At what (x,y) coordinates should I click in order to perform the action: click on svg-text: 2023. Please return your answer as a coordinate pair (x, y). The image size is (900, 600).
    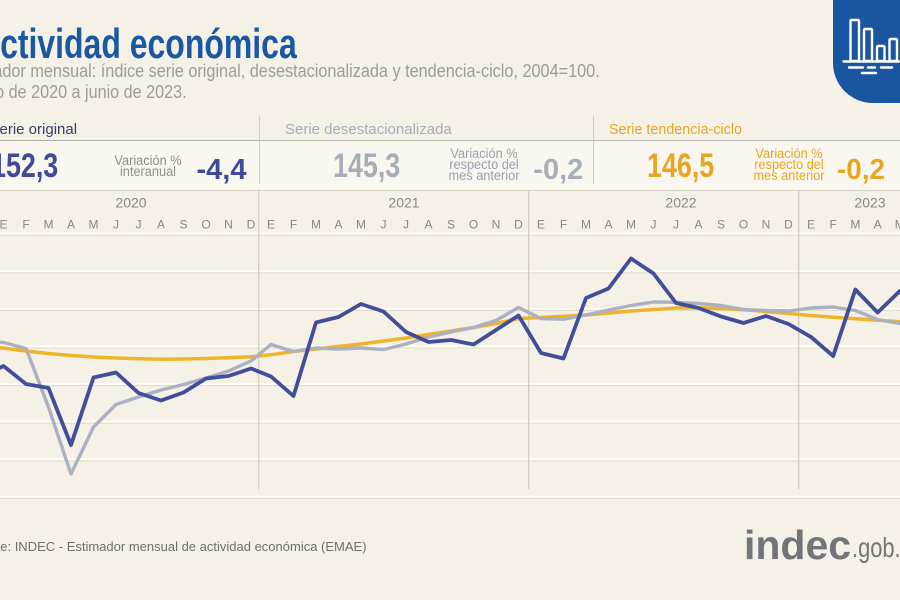
    Looking at the image, I should click on (869, 203).